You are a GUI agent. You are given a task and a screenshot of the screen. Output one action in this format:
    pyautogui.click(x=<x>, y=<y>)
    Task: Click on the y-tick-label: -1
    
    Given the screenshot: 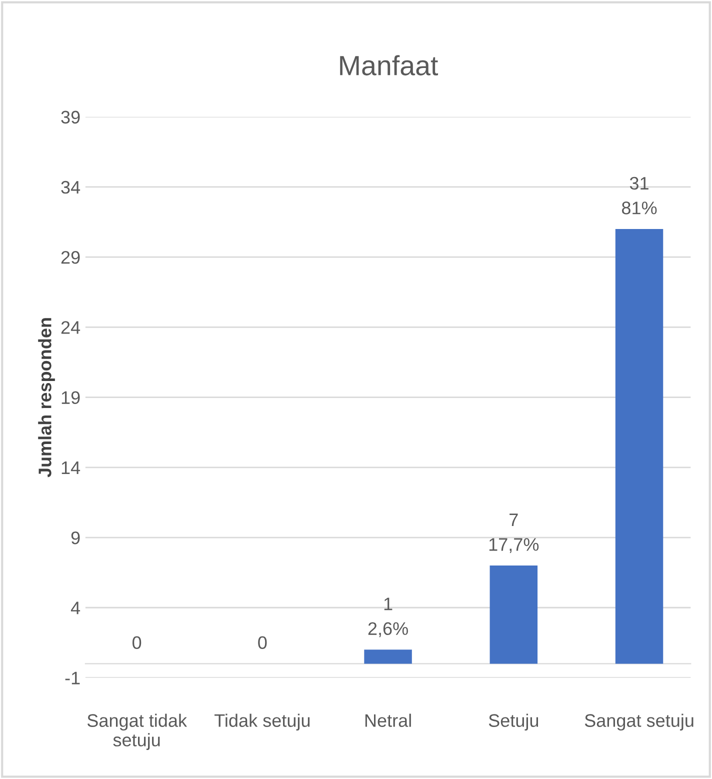 What is the action you would take?
    pyautogui.click(x=72, y=678)
    